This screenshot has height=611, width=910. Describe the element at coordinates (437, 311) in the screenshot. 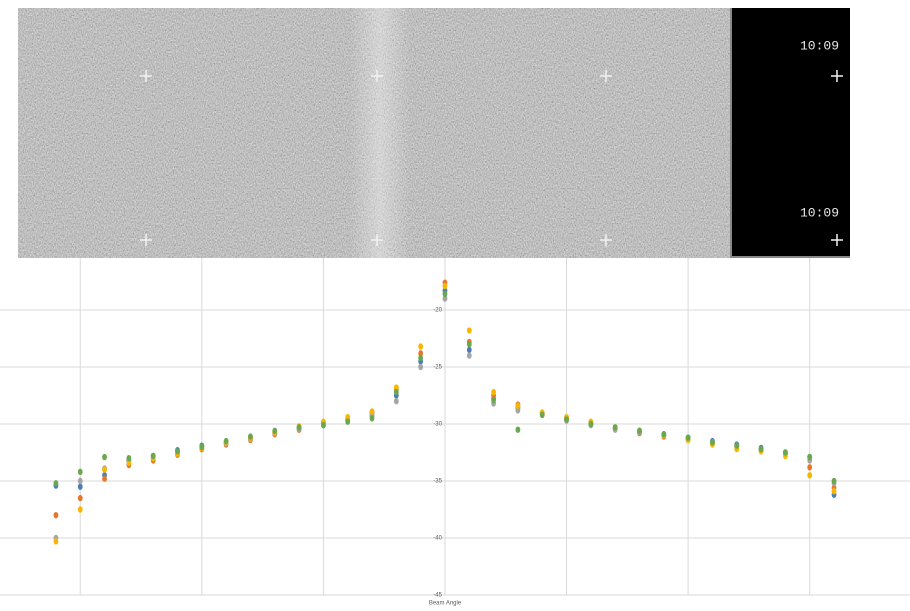

I see `y-tick-label: -20` at that location.